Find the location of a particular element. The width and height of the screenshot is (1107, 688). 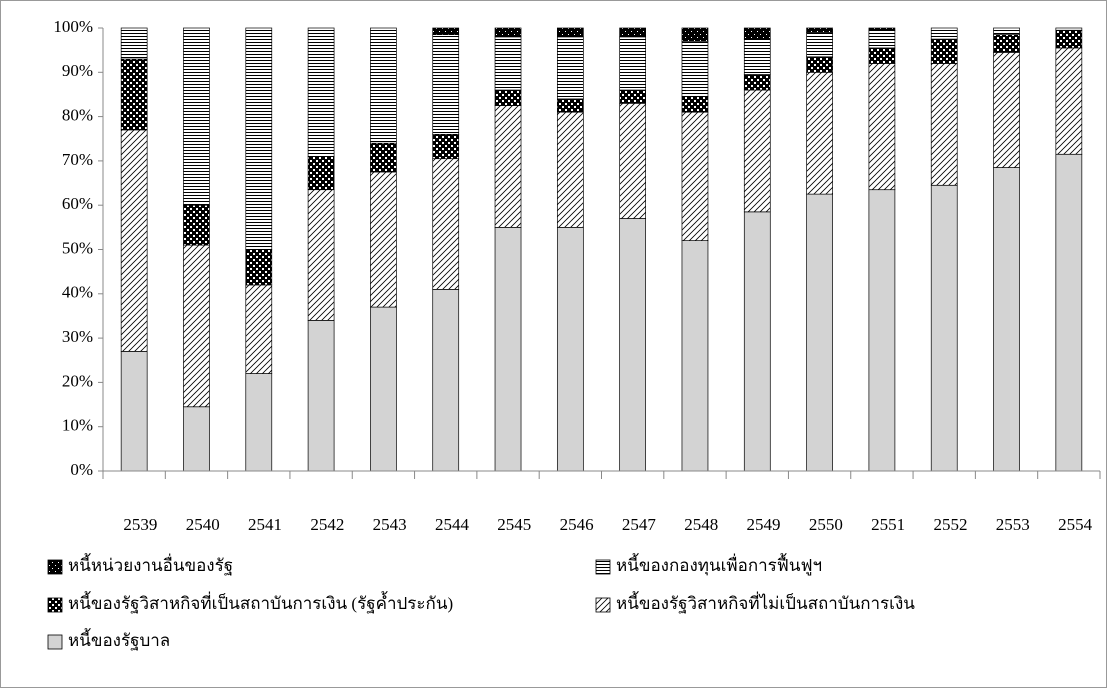

x-tick-label: 2539 is located at coordinates (140, 524).